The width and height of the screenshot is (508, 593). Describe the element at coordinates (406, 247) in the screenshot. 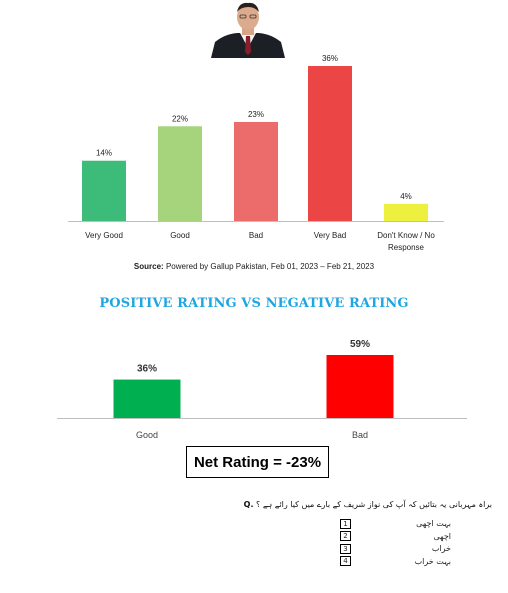

I see `category-label: Response` at that location.